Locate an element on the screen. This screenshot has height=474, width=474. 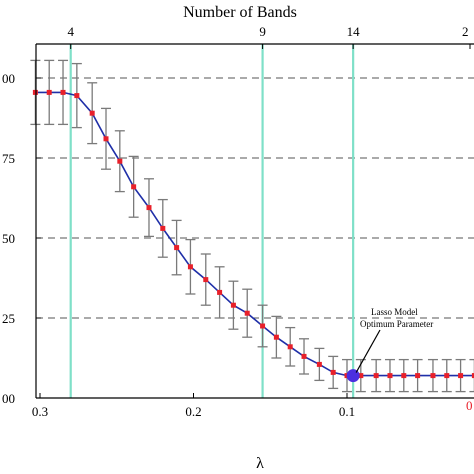
top-tick-label: 9 is located at coordinates (262, 31).